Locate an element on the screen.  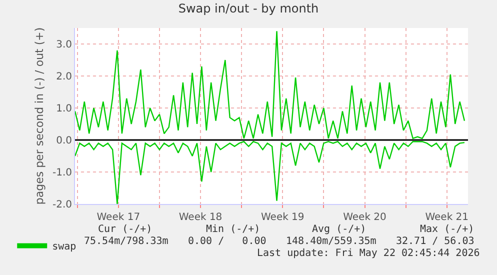
y-tick-label: 1.0 is located at coordinates (64, 109).